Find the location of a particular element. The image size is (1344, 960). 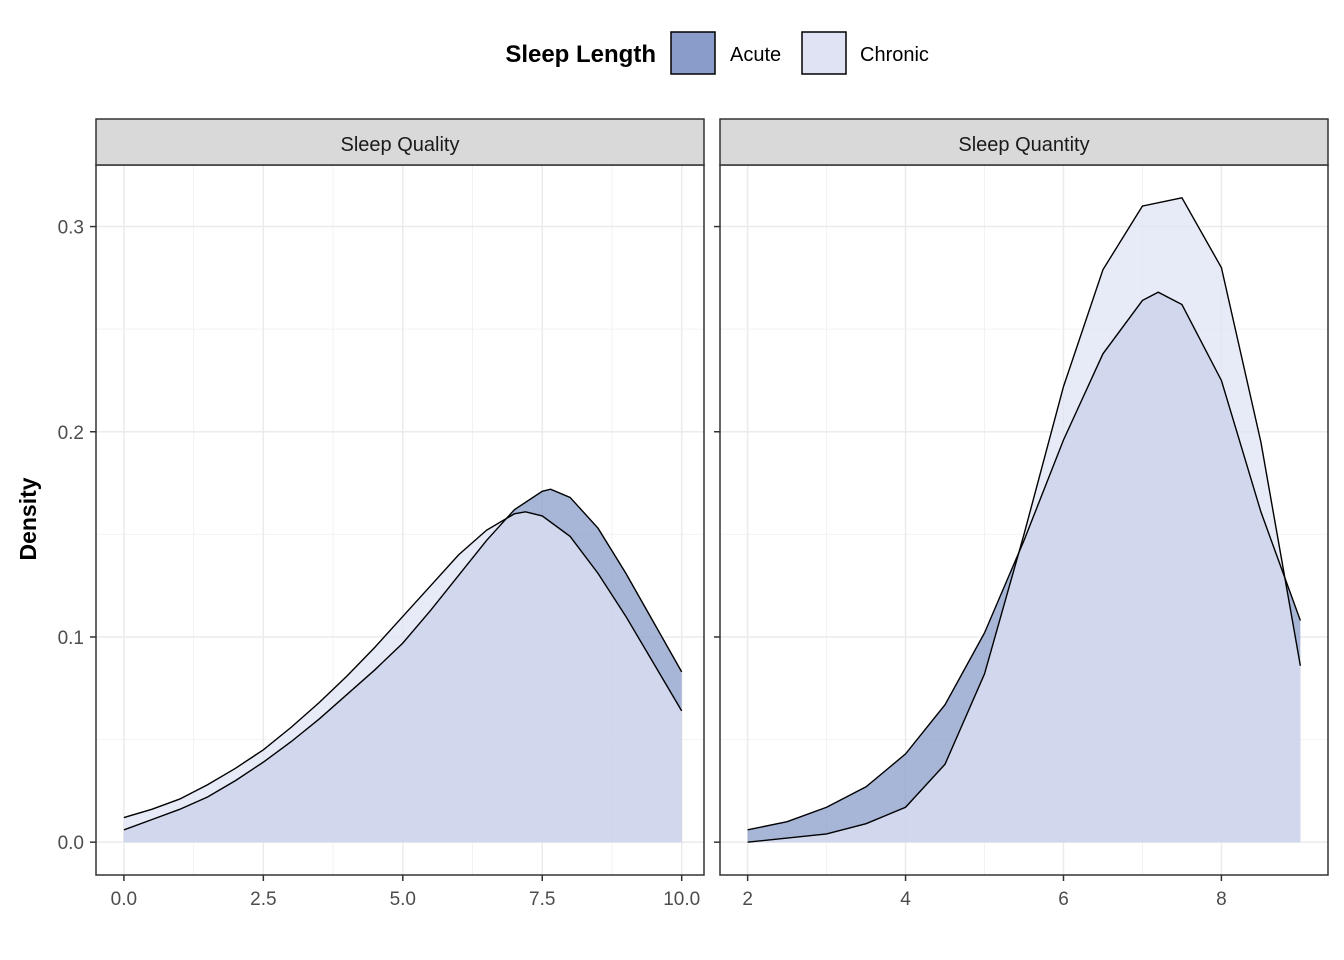

legend-label-acute: Acute is located at coordinates (755, 55).